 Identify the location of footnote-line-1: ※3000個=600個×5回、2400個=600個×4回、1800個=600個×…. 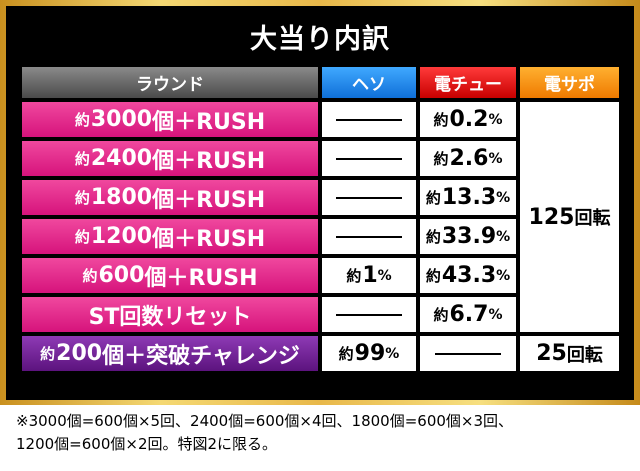
(265, 421).